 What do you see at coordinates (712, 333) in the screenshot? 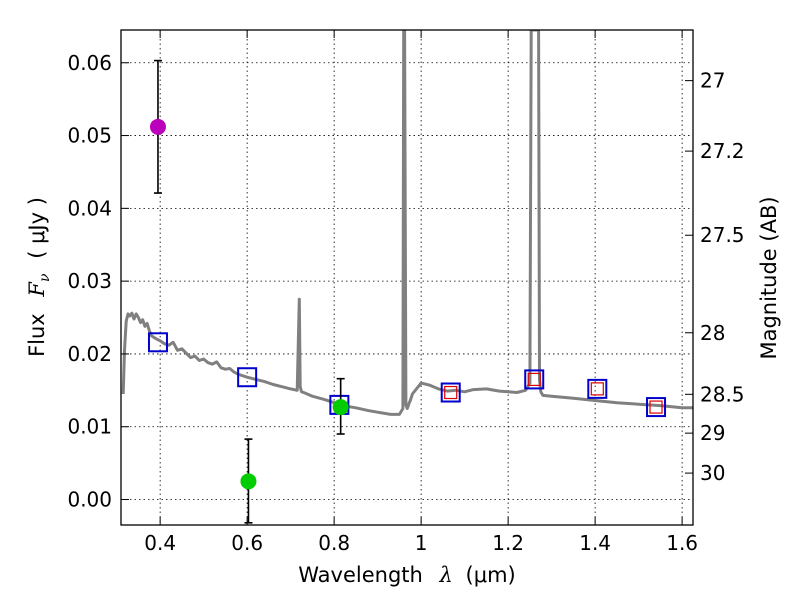
I see `magnitude-tick-label: 28` at bounding box center [712, 333].